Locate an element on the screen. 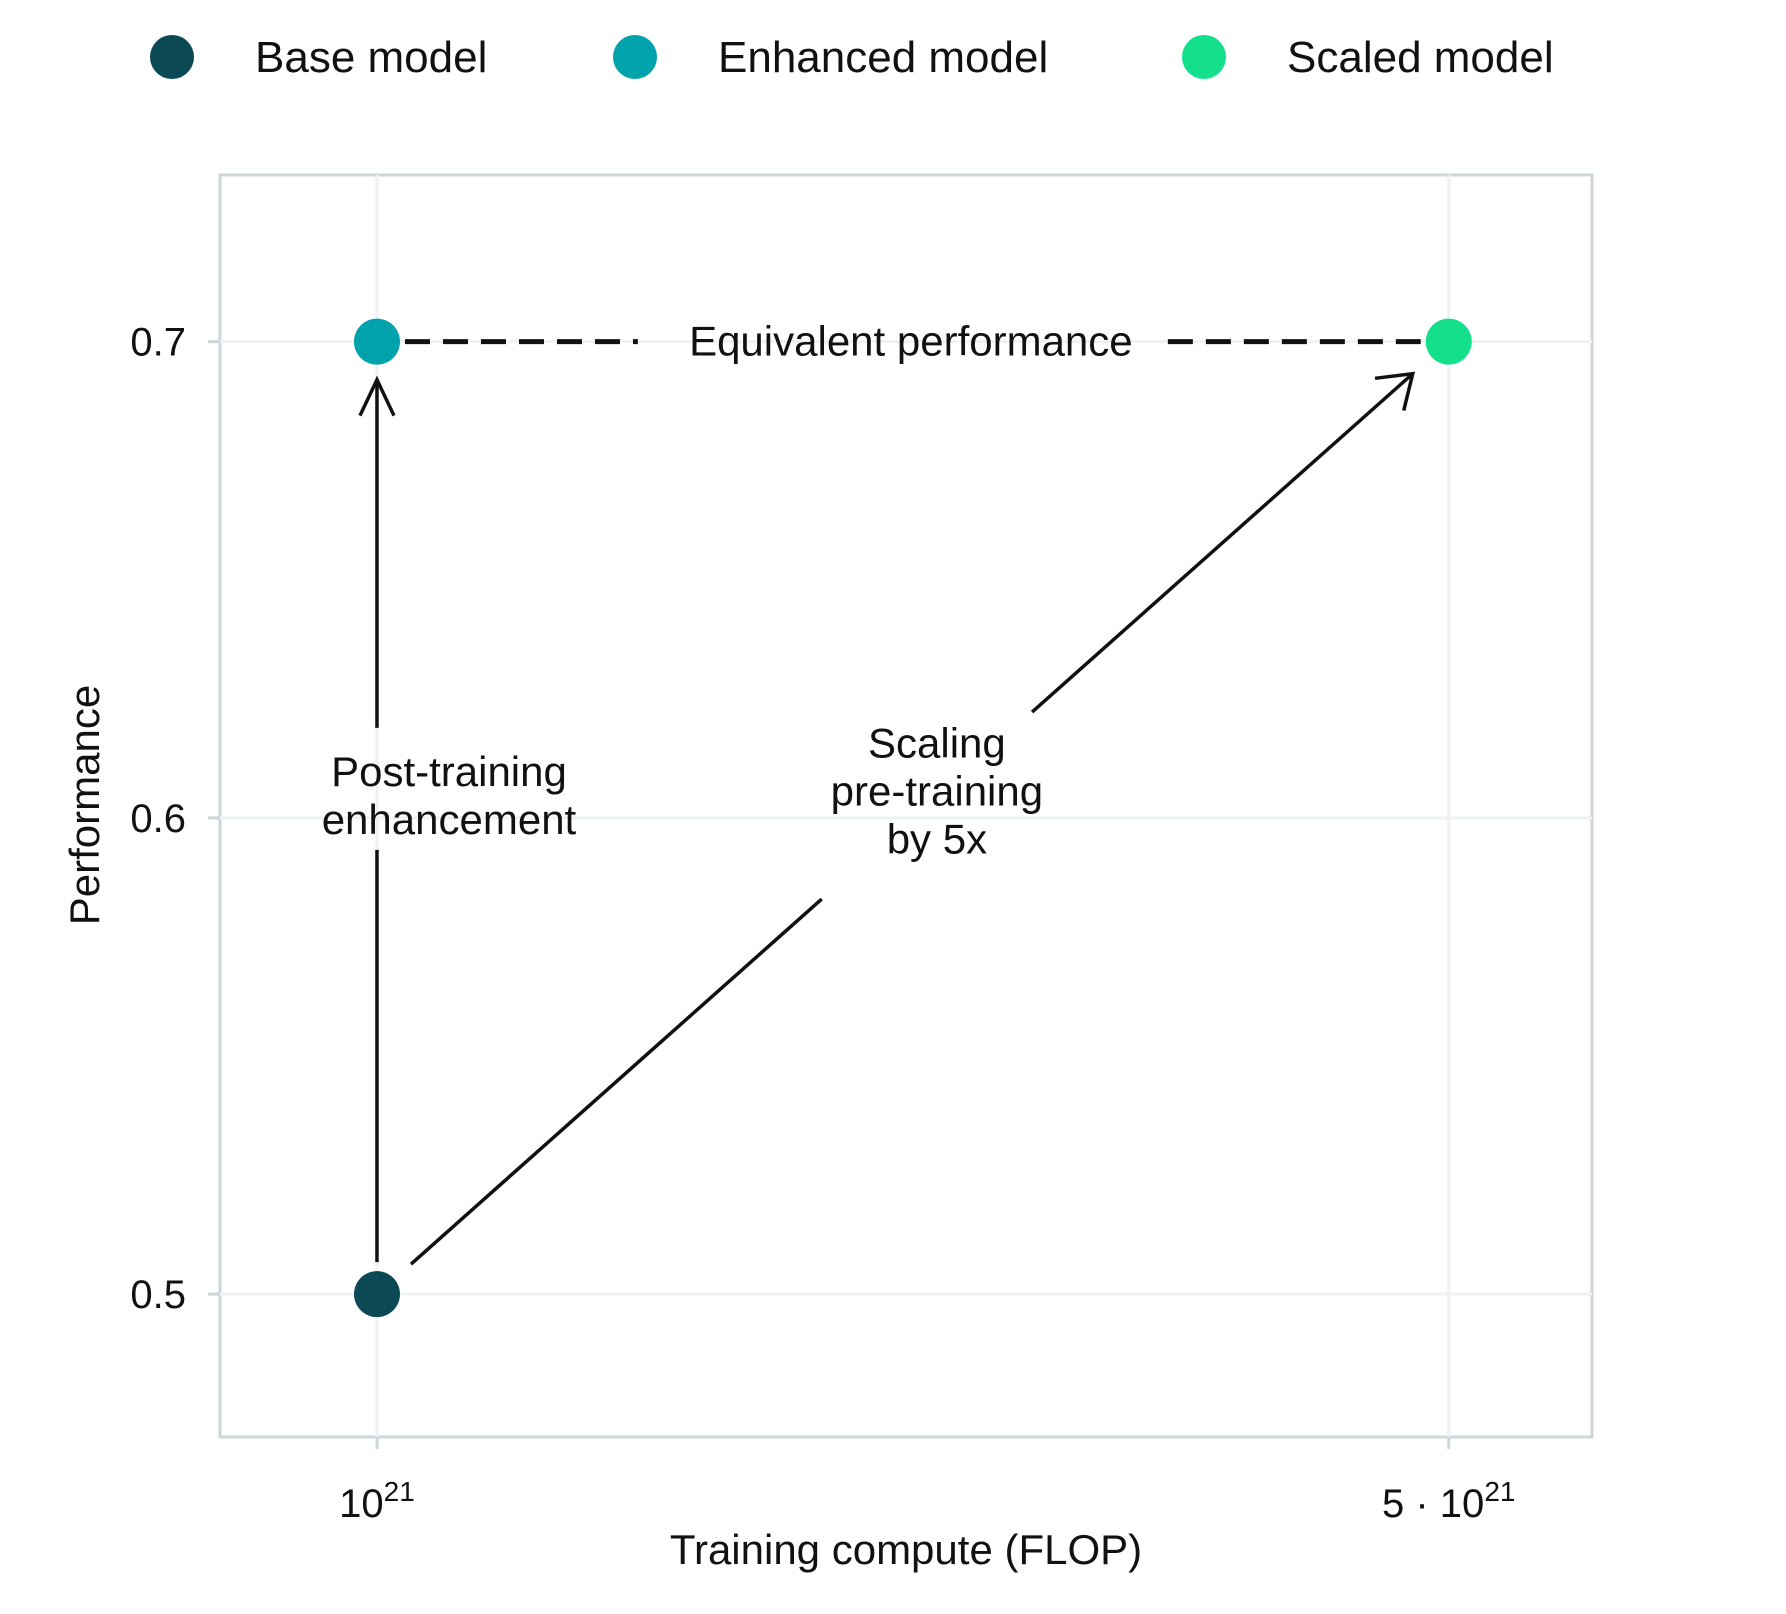  y-tick-label-0-5: 0.5 is located at coordinates (158, 1295).